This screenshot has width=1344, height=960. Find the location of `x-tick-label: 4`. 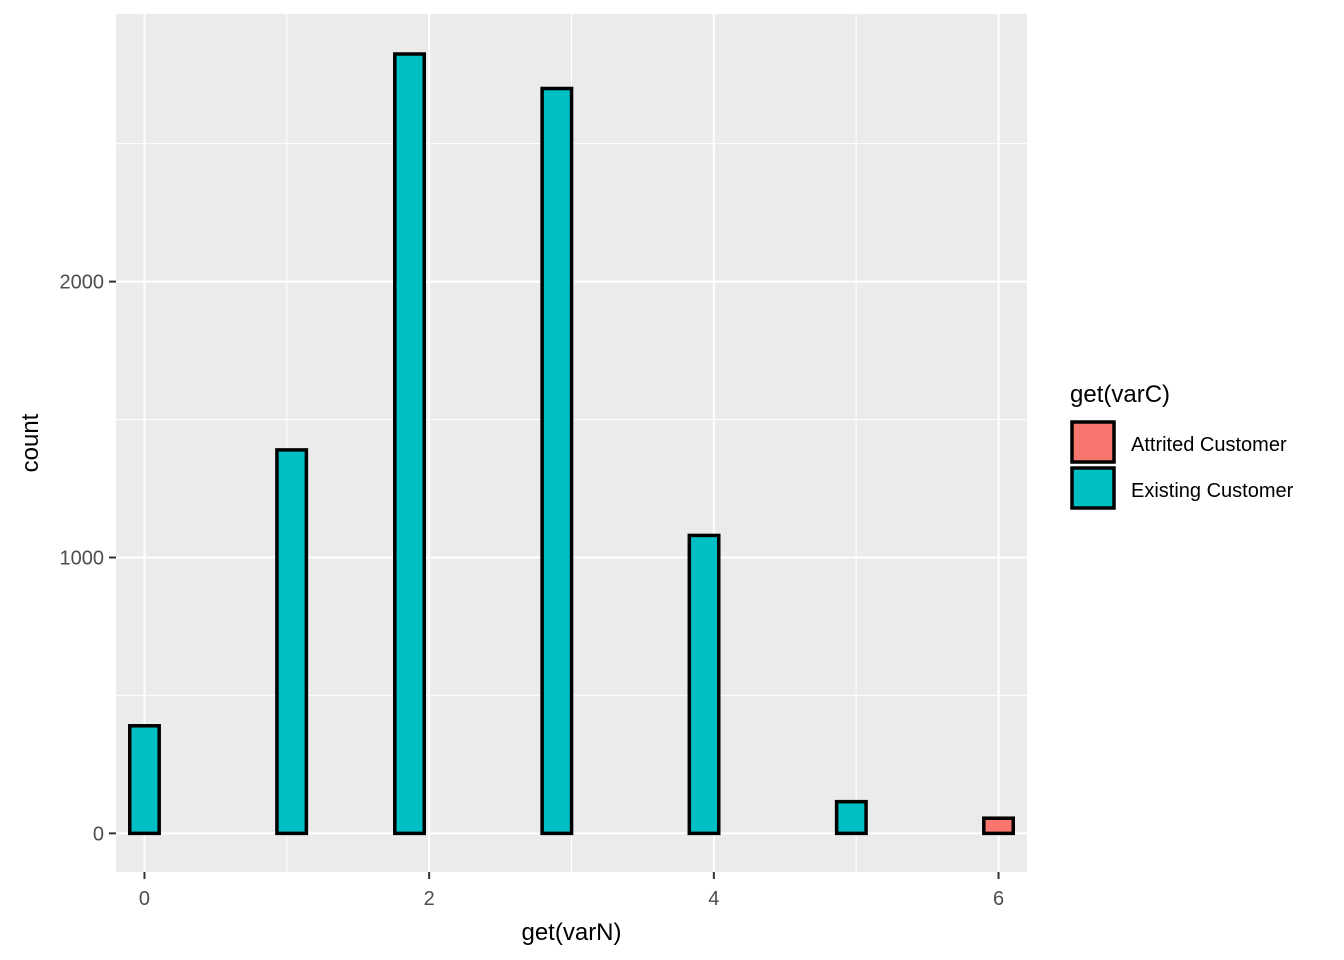

x-tick-label: 4 is located at coordinates (713, 899).